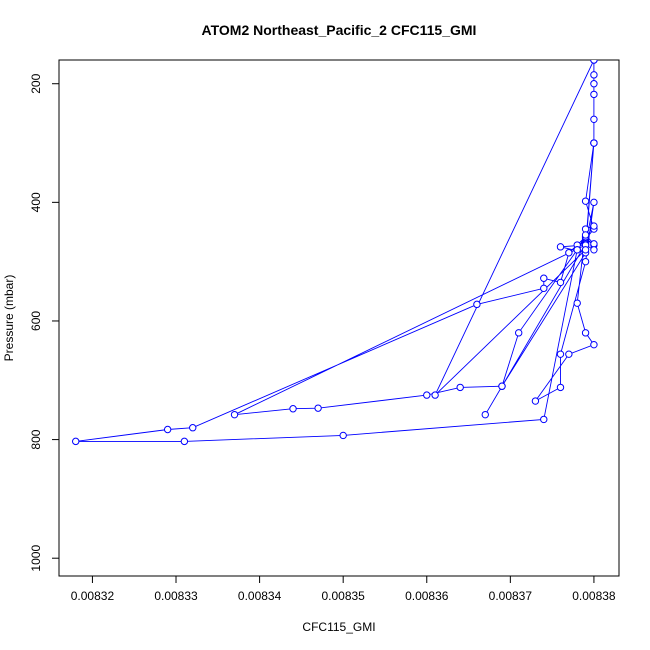 The width and height of the screenshot is (650, 650). I want to click on x-tick-label: 0.00838, so click(594, 596).